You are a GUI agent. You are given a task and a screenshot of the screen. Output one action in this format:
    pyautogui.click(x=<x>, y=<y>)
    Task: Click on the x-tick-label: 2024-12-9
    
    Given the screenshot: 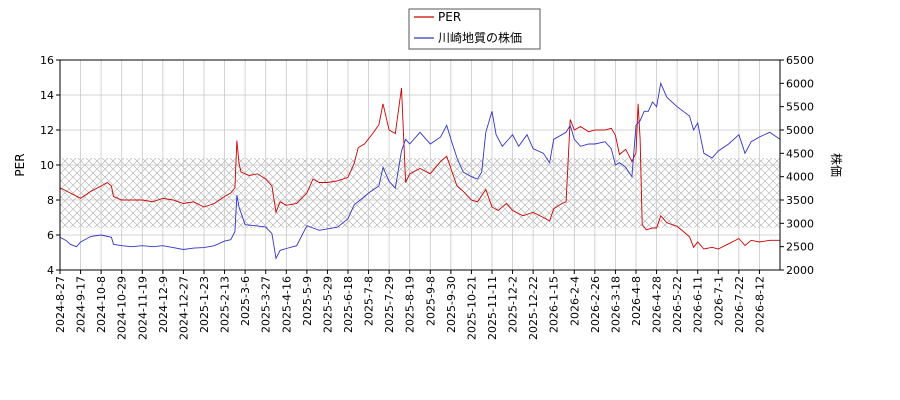 What is the action you would take?
    pyautogui.click(x=163, y=304)
    